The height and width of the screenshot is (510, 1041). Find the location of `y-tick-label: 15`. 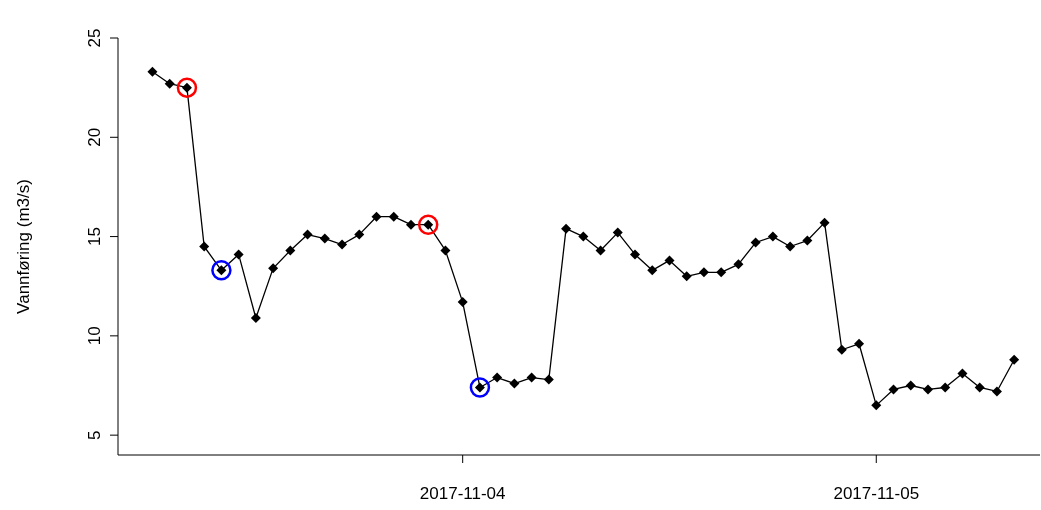

y-tick-label: 15 is located at coordinates (94, 237).